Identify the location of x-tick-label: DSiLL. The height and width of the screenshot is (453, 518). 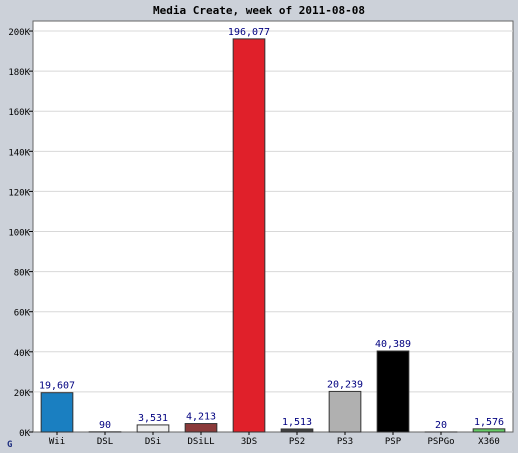
(200, 442).